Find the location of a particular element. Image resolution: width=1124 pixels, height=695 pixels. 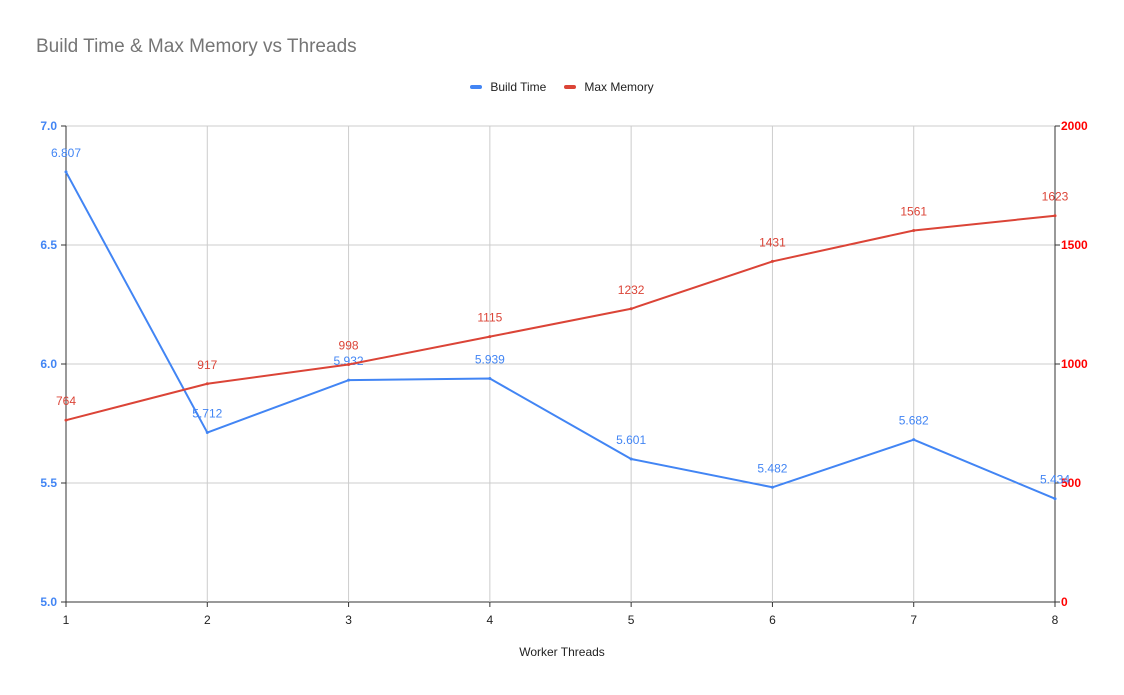

data-label: 1115 is located at coordinates (489, 318).